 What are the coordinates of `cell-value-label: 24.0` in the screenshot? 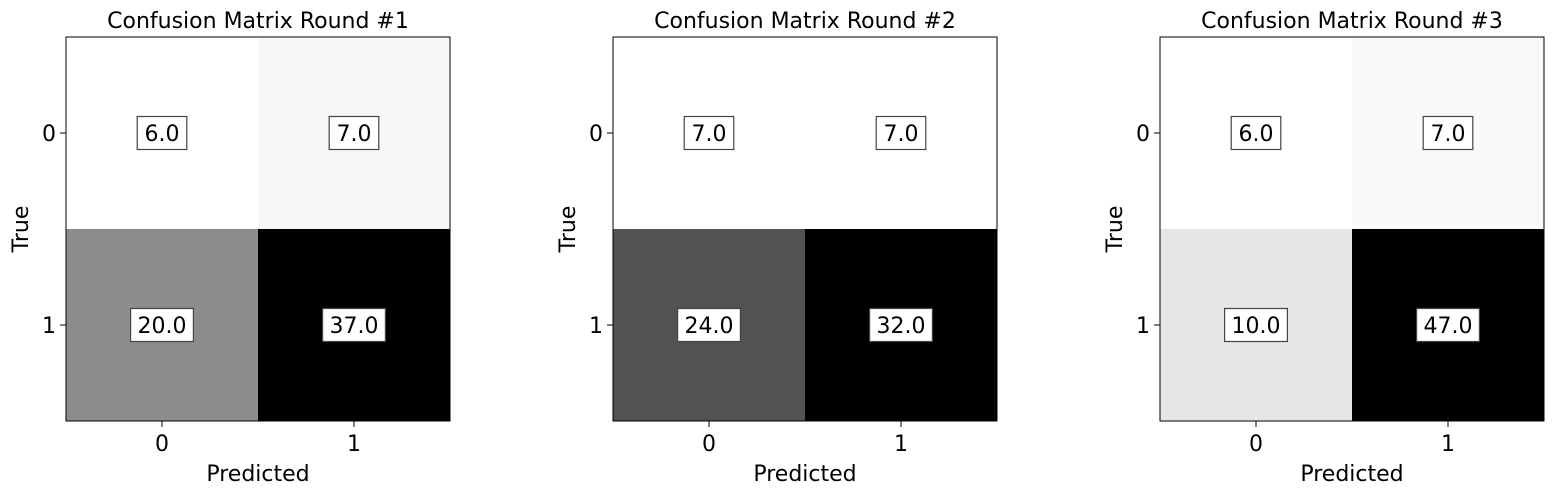 It's located at (709, 326).